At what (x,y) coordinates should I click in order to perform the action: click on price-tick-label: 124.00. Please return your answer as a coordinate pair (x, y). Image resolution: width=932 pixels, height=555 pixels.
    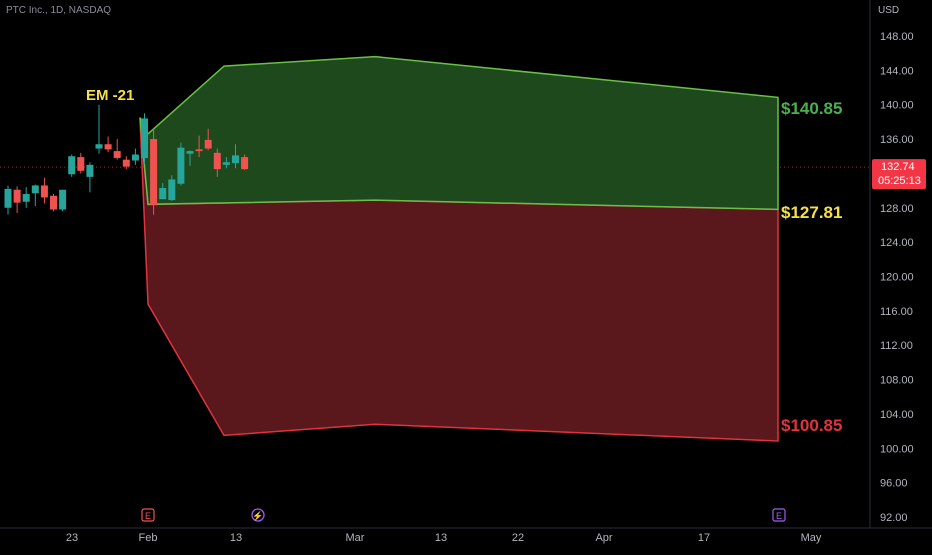
    Looking at the image, I should click on (897, 243).